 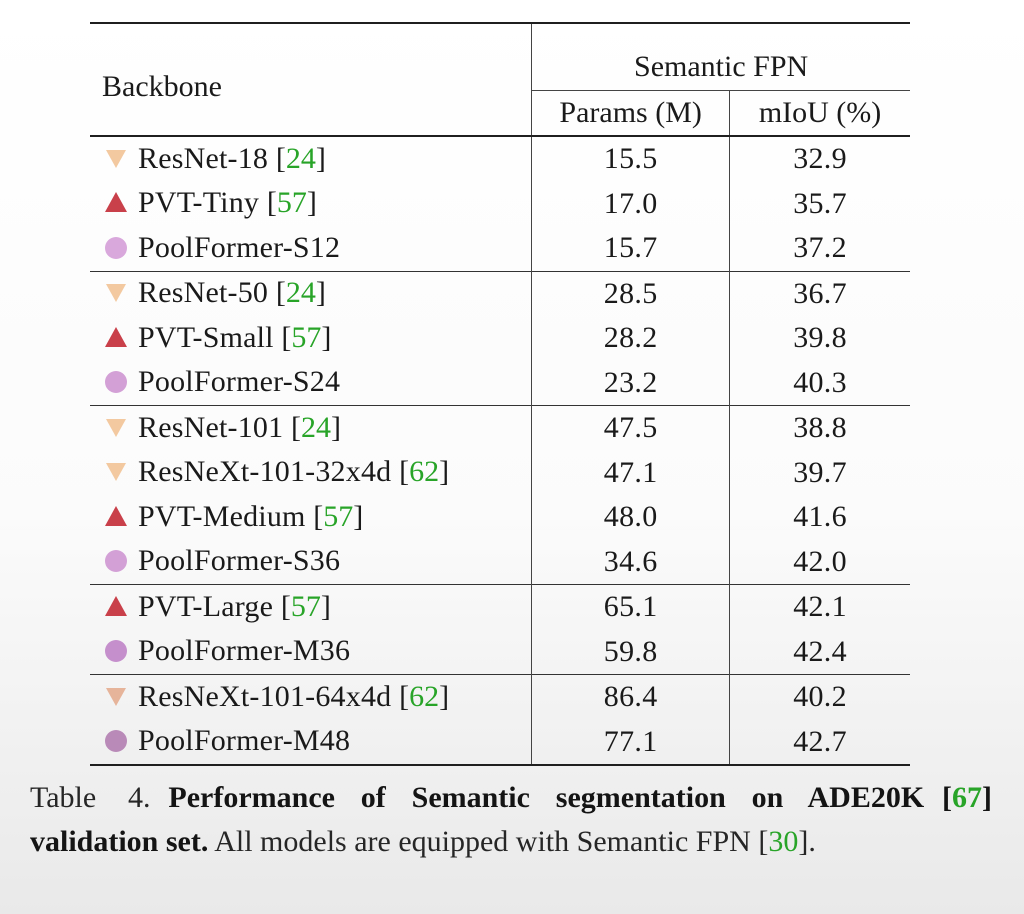 What do you see at coordinates (630, 742) in the screenshot?
I see `params-cell: 77.1` at bounding box center [630, 742].